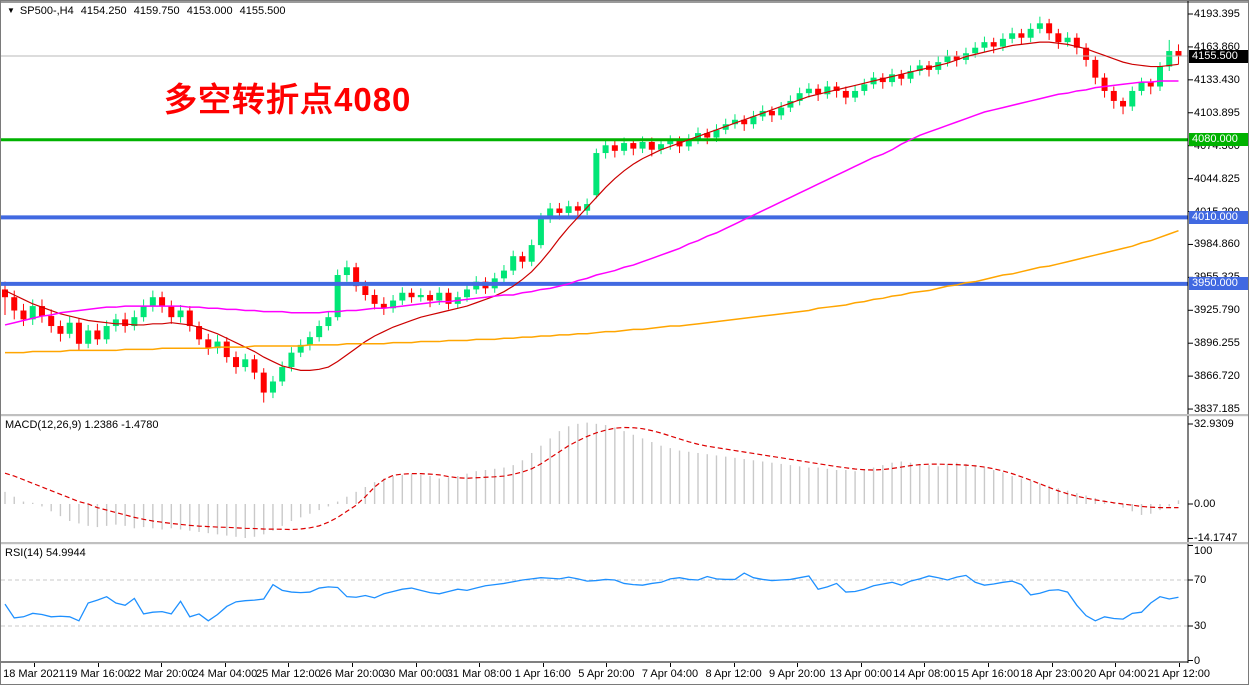 This screenshot has height=685, width=1249. What do you see at coordinates (262, 11) in the screenshot?
I see `quote-close: 4155.500` at bounding box center [262, 11].